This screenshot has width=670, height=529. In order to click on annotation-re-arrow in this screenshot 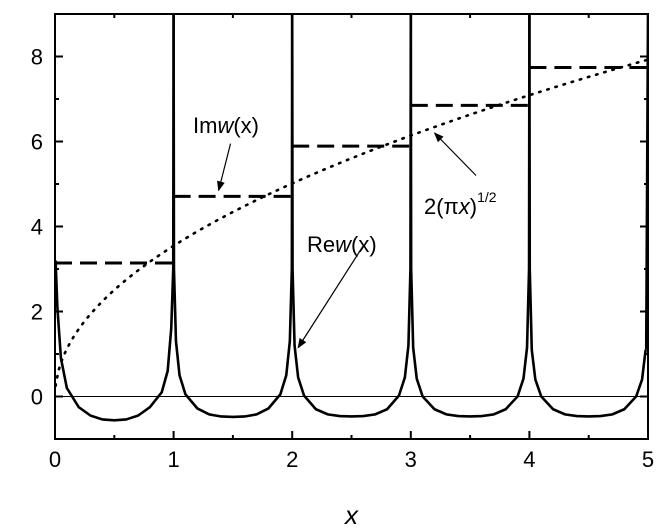, I will do `click(330, 297)`.